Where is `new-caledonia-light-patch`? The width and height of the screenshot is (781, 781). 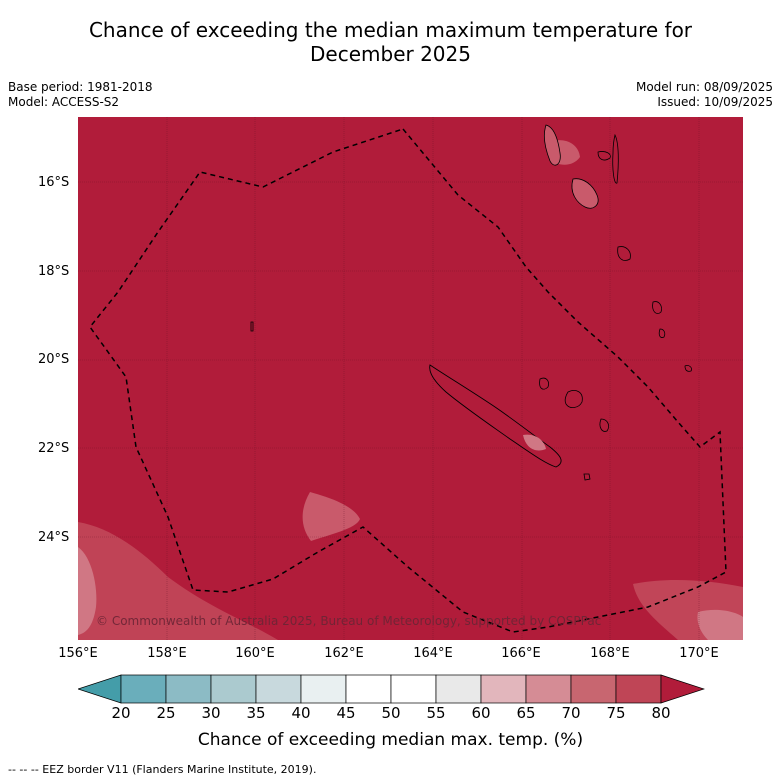 new-caledonia-light-patch is located at coordinates (534, 442).